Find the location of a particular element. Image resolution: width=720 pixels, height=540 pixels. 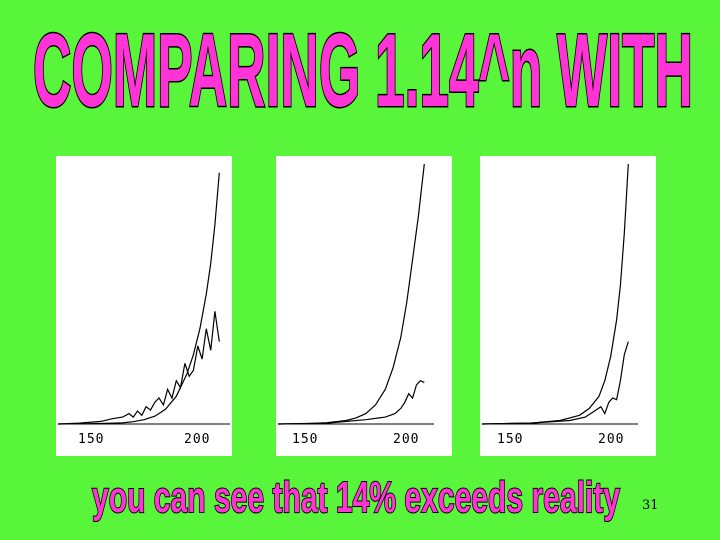

chart-1-tick-150: 150 is located at coordinates (91, 439).